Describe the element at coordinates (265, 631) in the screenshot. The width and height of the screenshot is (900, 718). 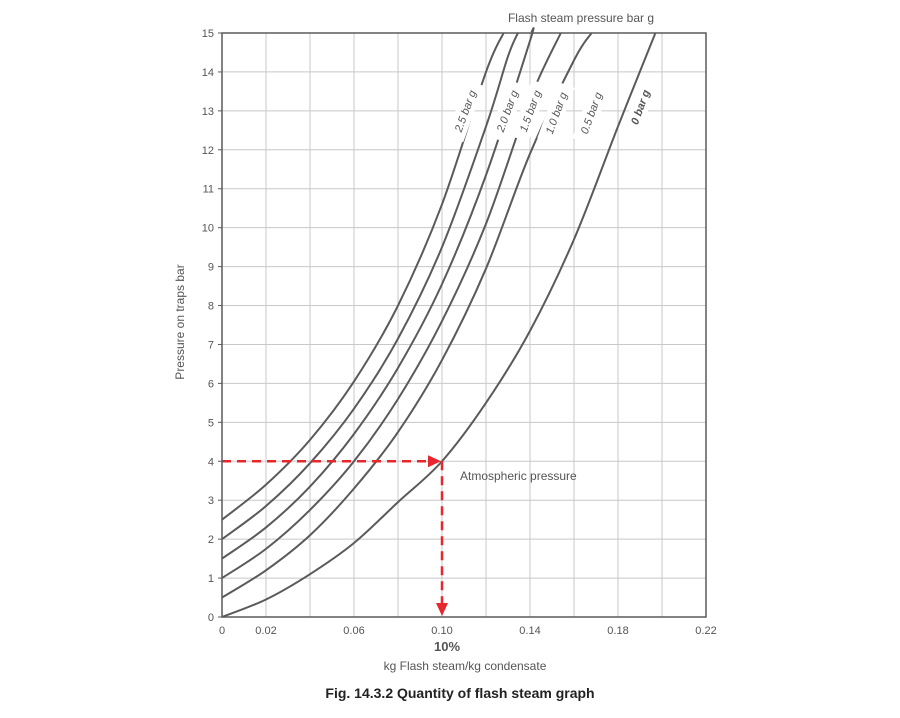
I see `x-tick-label: 0.02` at that location.